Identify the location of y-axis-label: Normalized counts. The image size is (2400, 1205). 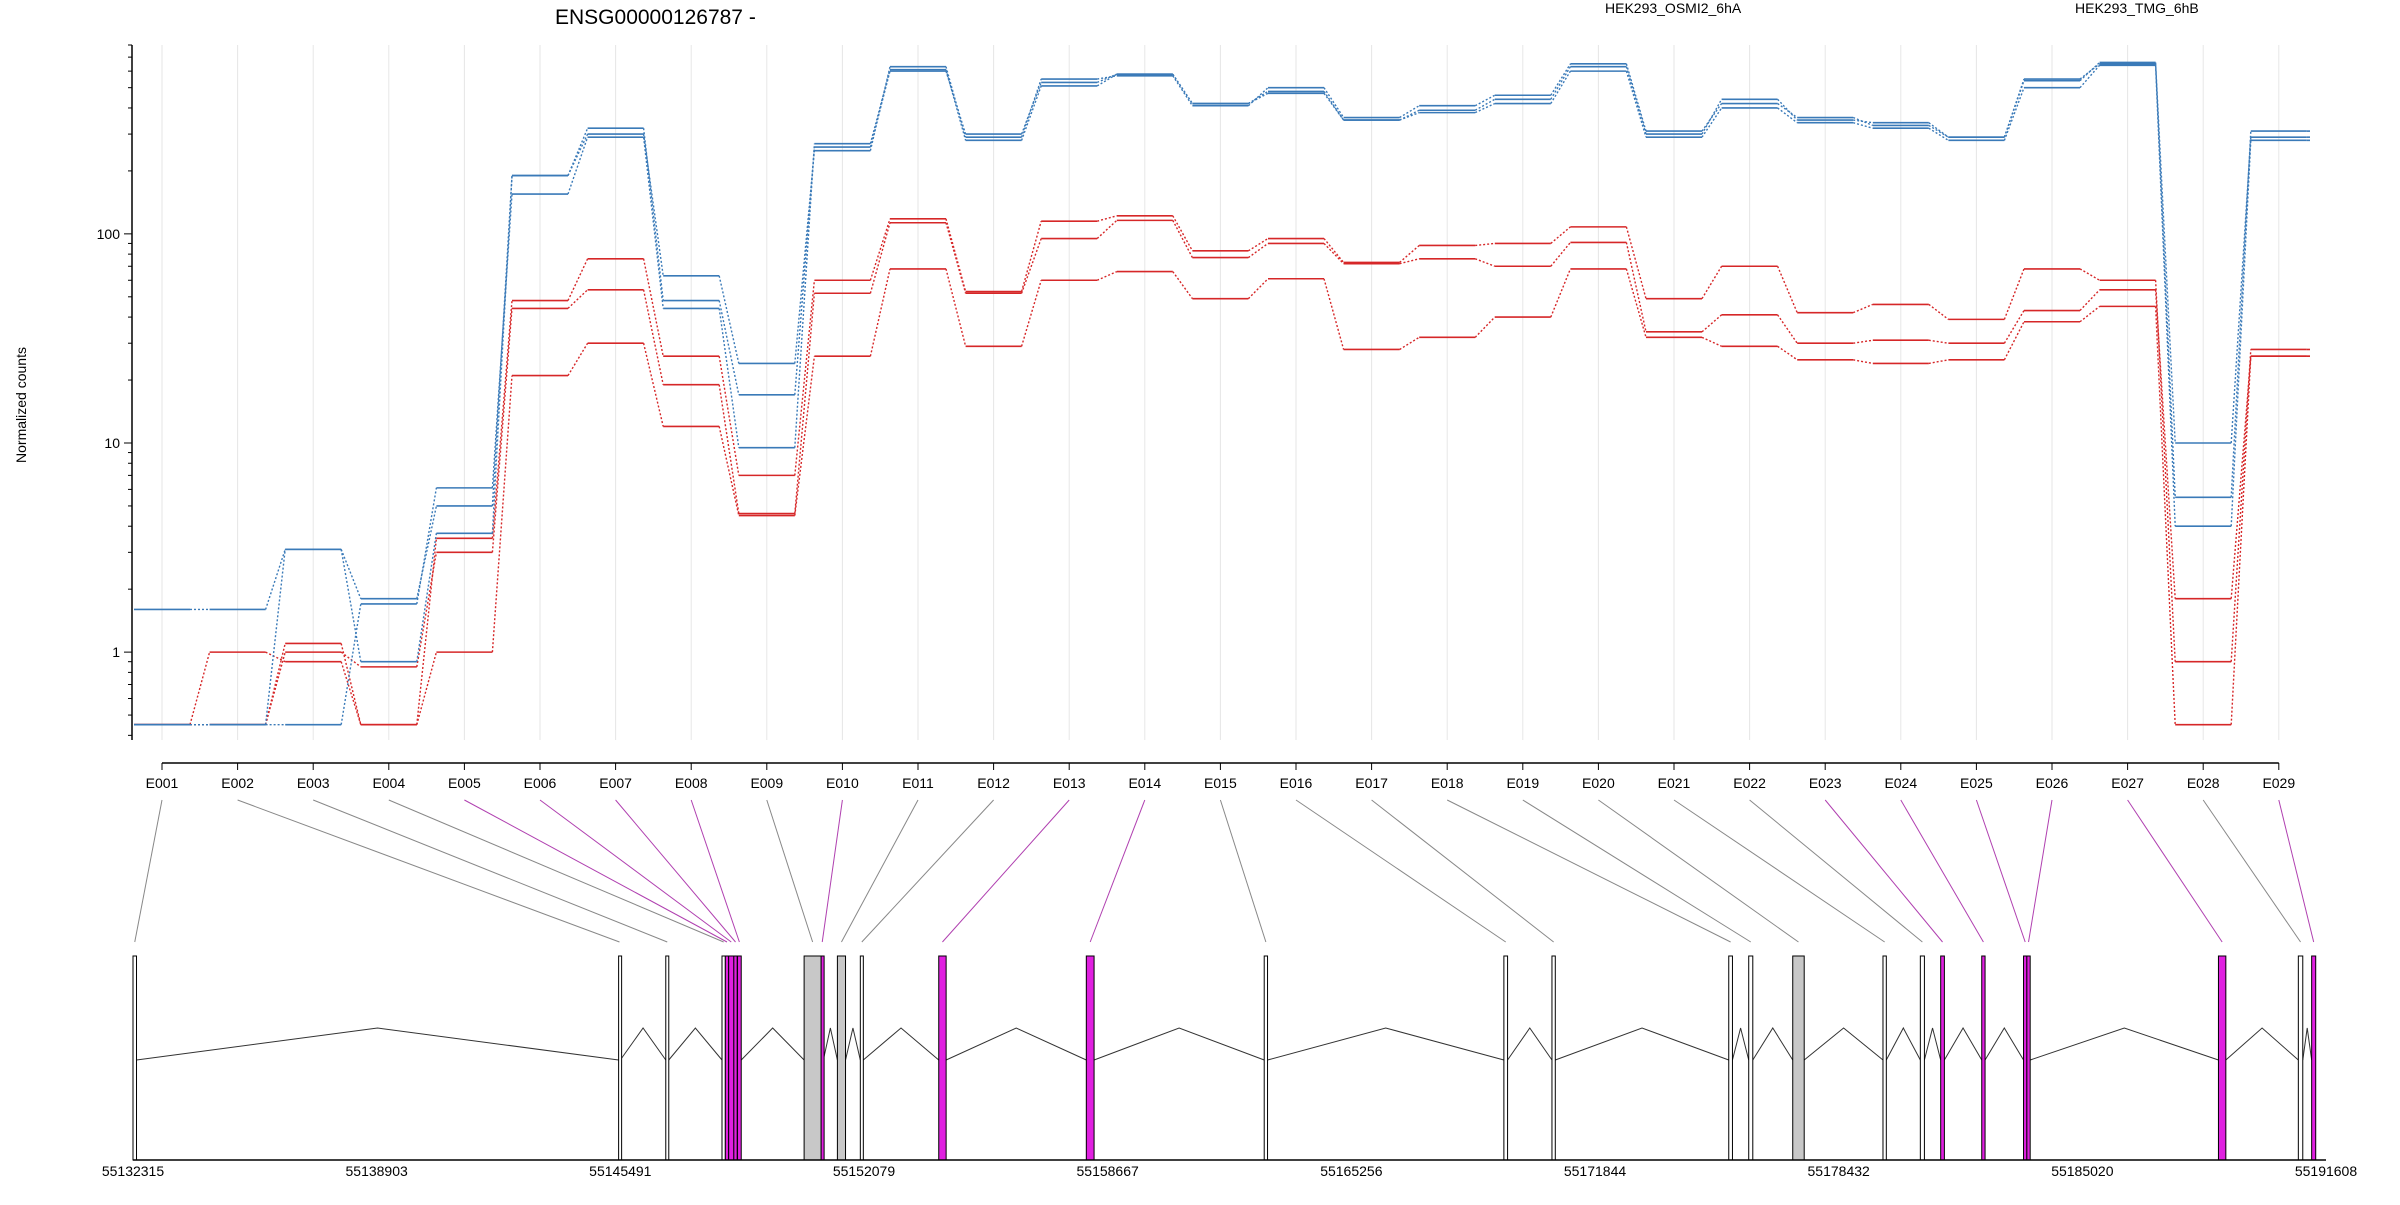
(21, 405).